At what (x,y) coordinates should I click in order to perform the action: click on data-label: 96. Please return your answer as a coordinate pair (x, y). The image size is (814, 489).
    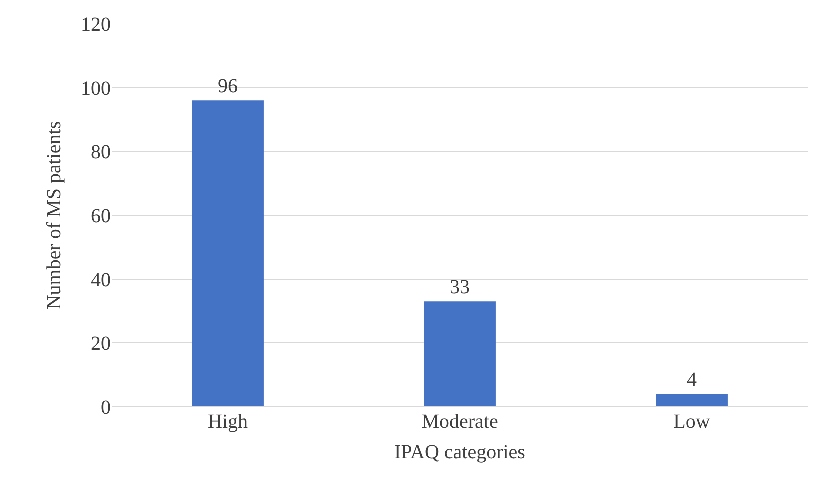
    Looking at the image, I should click on (228, 87).